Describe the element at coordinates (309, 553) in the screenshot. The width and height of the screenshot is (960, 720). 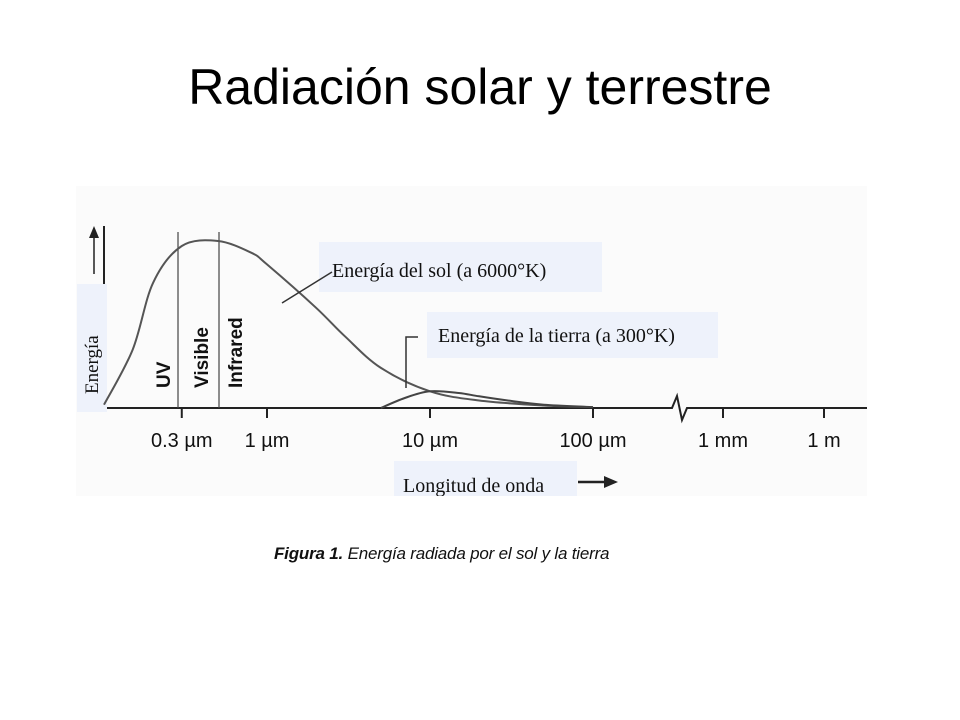
I see `caption-label: Figura 1.` at that location.